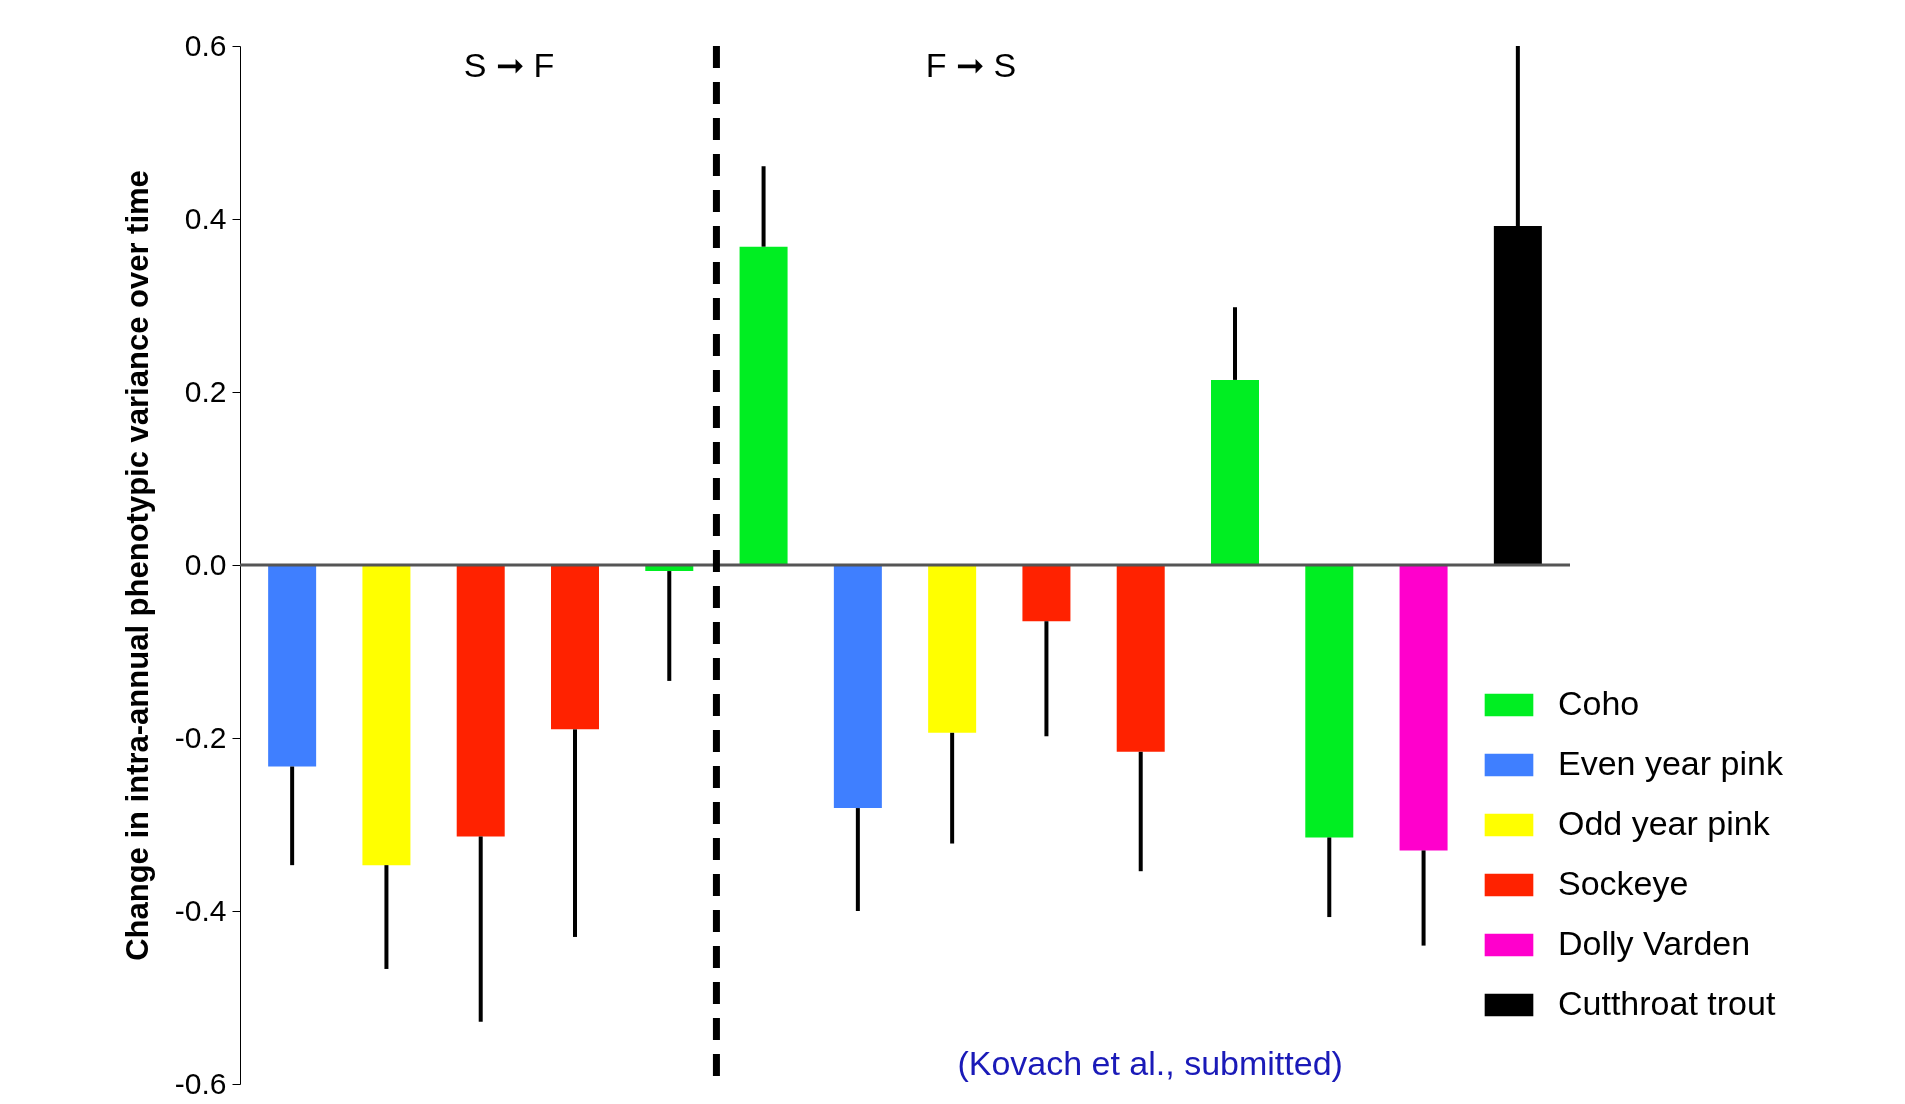 The width and height of the screenshot is (1905, 1104). What do you see at coordinates (205, 218) in the screenshot?
I see `y-tick-label: 0.4` at bounding box center [205, 218].